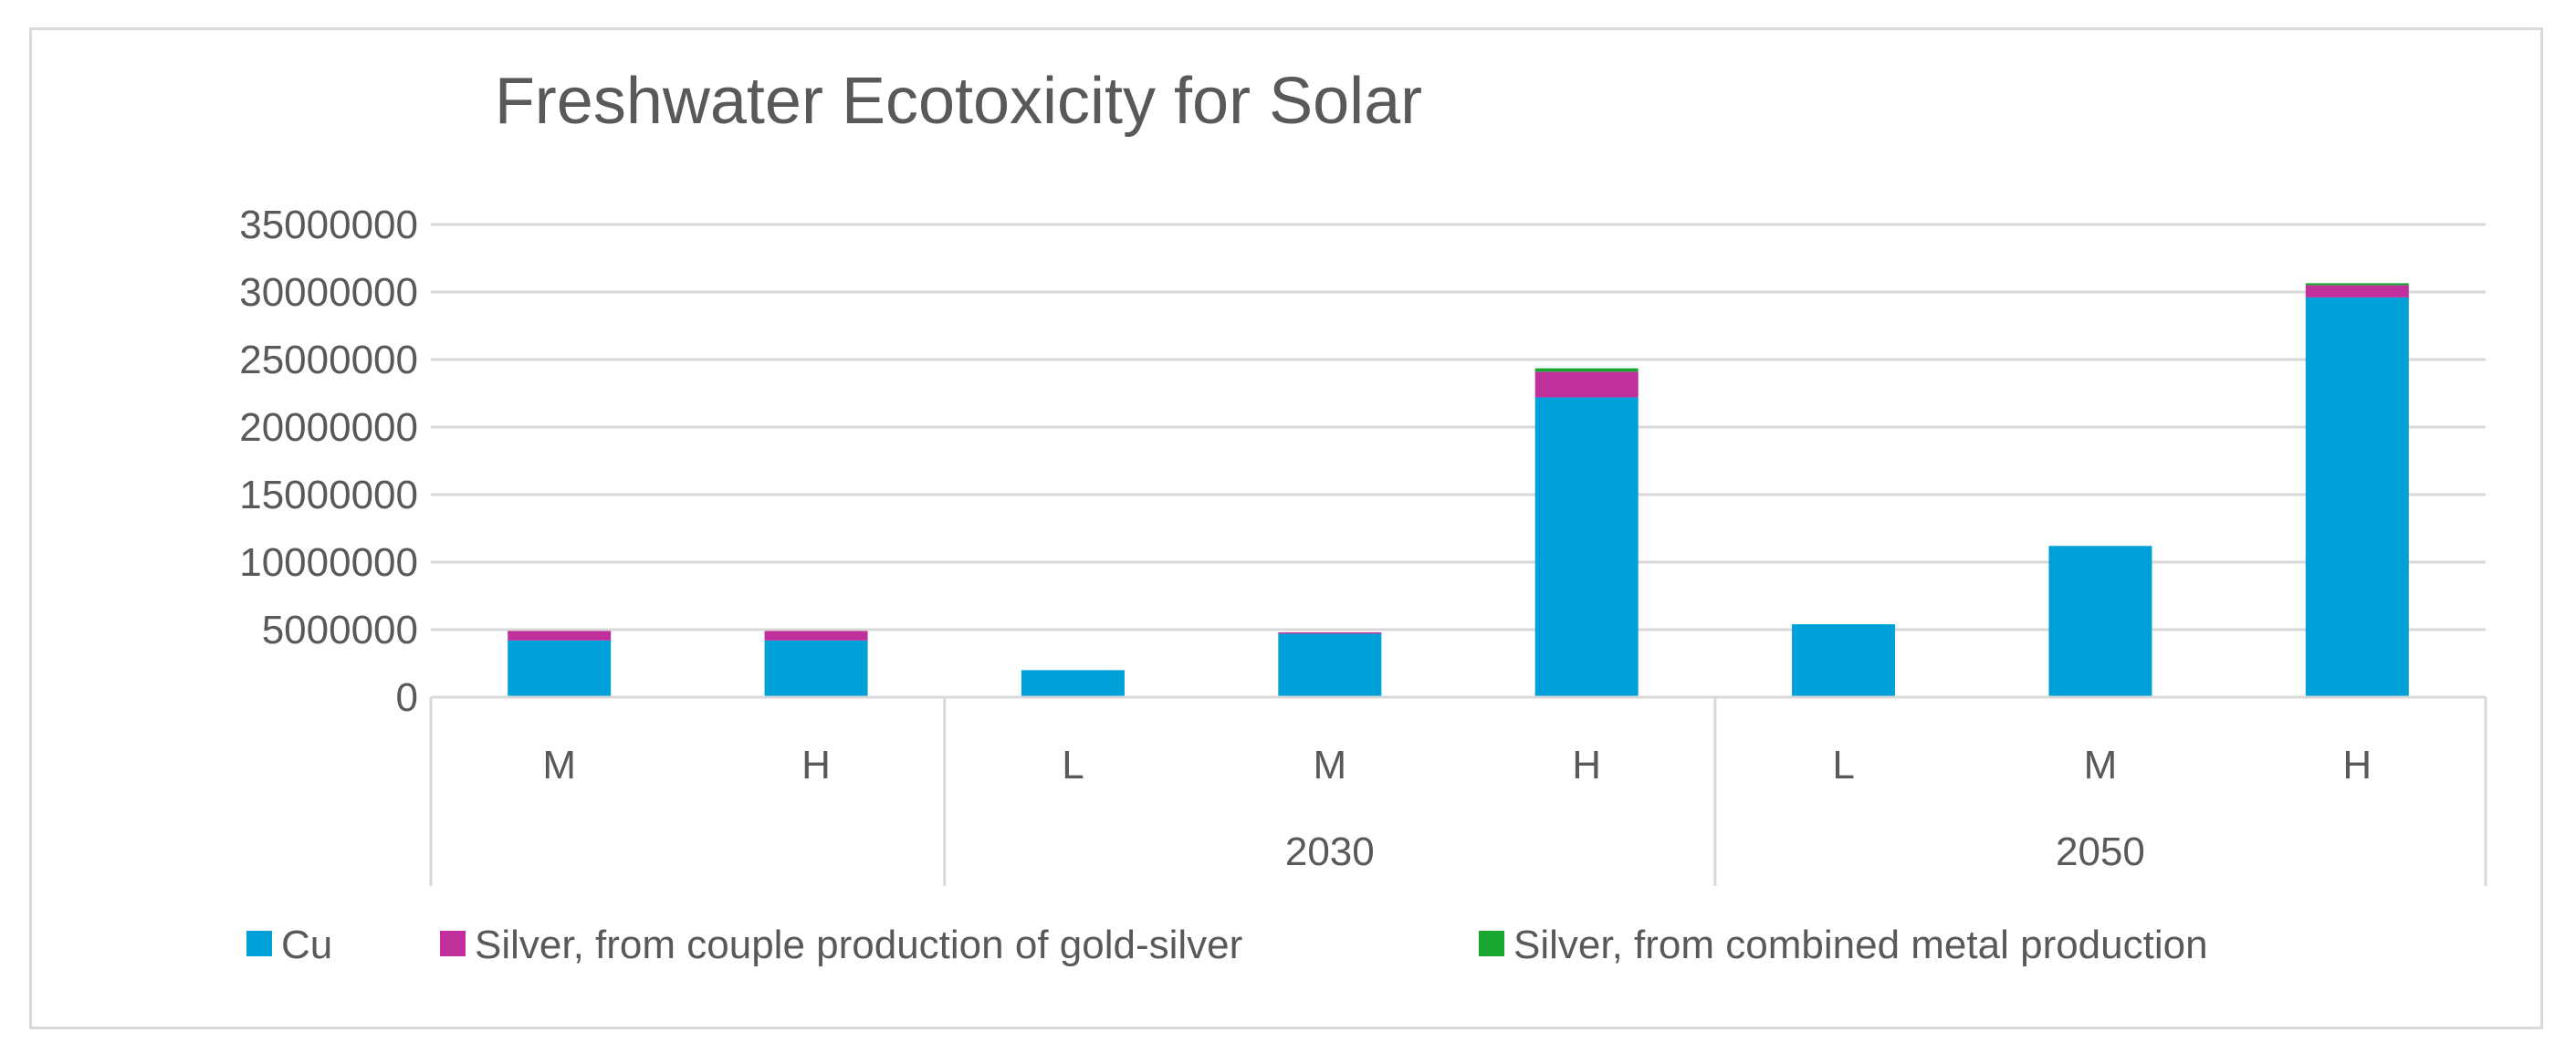 The image size is (2576, 1064). What do you see at coordinates (307, 945) in the screenshot?
I see `legend-label: Cu` at bounding box center [307, 945].